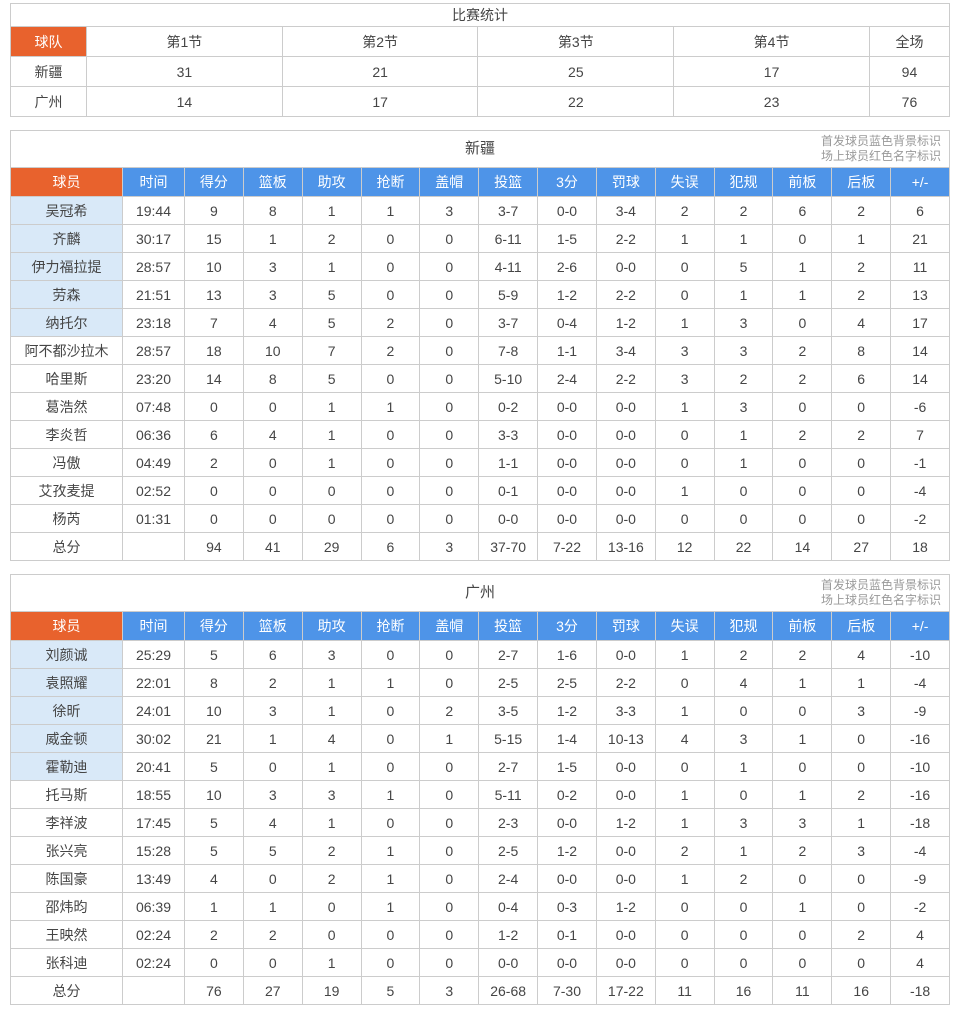 The width and height of the screenshot is (960, 1030). I want to click on totals-stat-cell: 18, so click(920, 546).